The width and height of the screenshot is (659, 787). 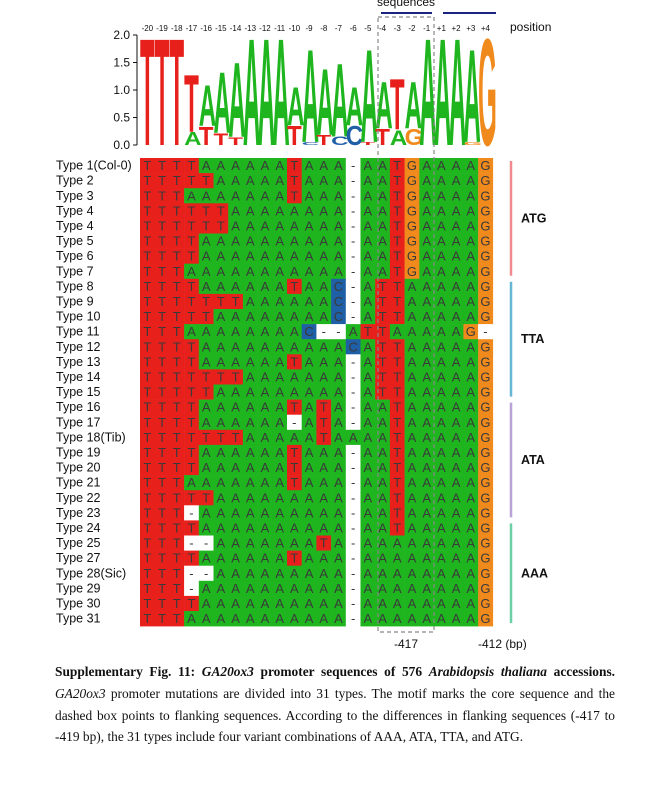 What do you see at coordinates (398, 28) in the screenshot?
I see `position-tick-label: -3` at bounding box center [398, 28].